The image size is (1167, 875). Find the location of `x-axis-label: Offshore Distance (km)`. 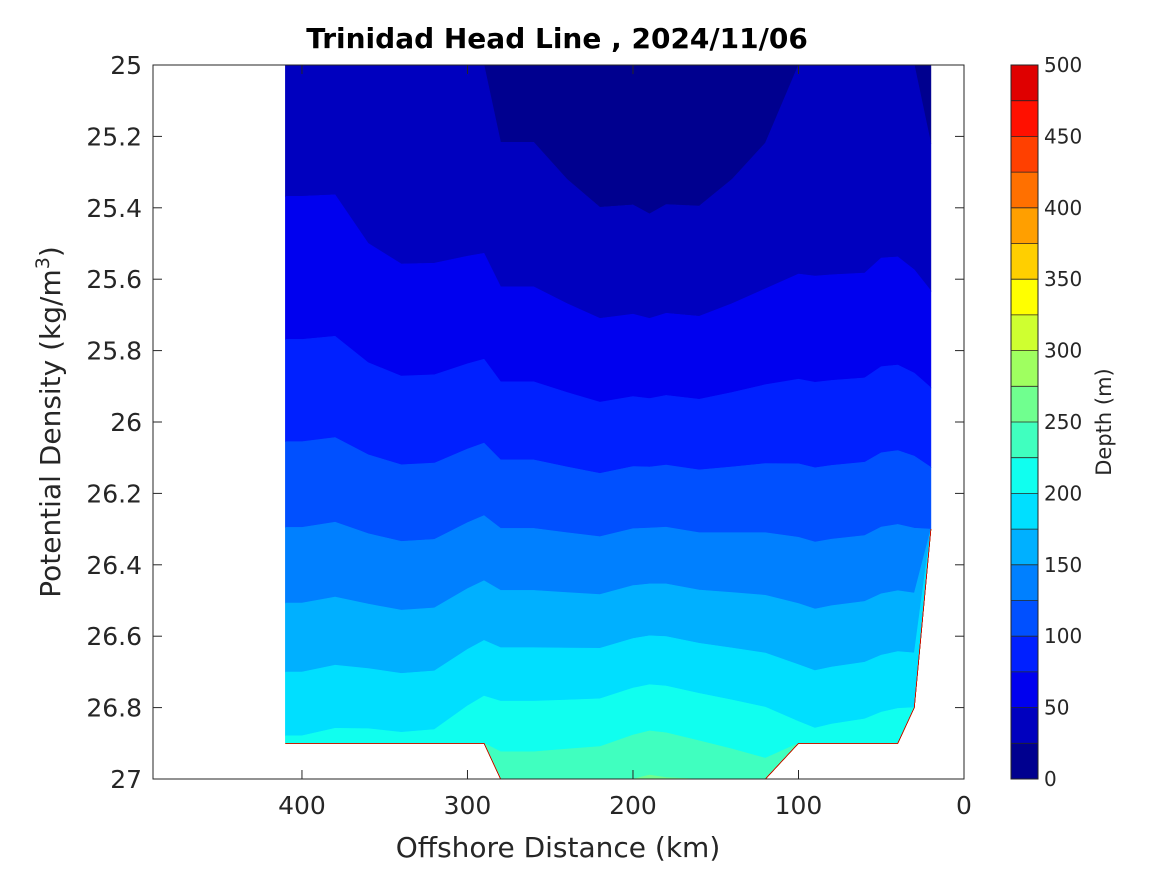

x-axis-label: Offshore Distance (km) is located at coordinates (558, 847).